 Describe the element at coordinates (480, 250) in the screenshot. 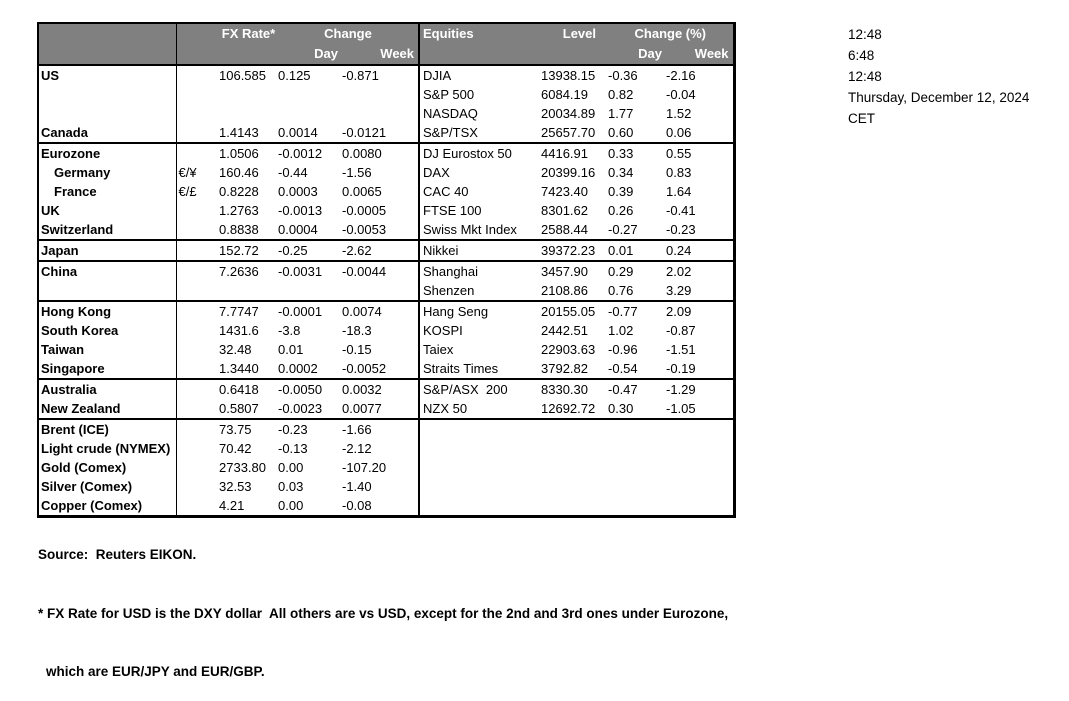

I see `equity-name-cell: Nikkei` at that location.